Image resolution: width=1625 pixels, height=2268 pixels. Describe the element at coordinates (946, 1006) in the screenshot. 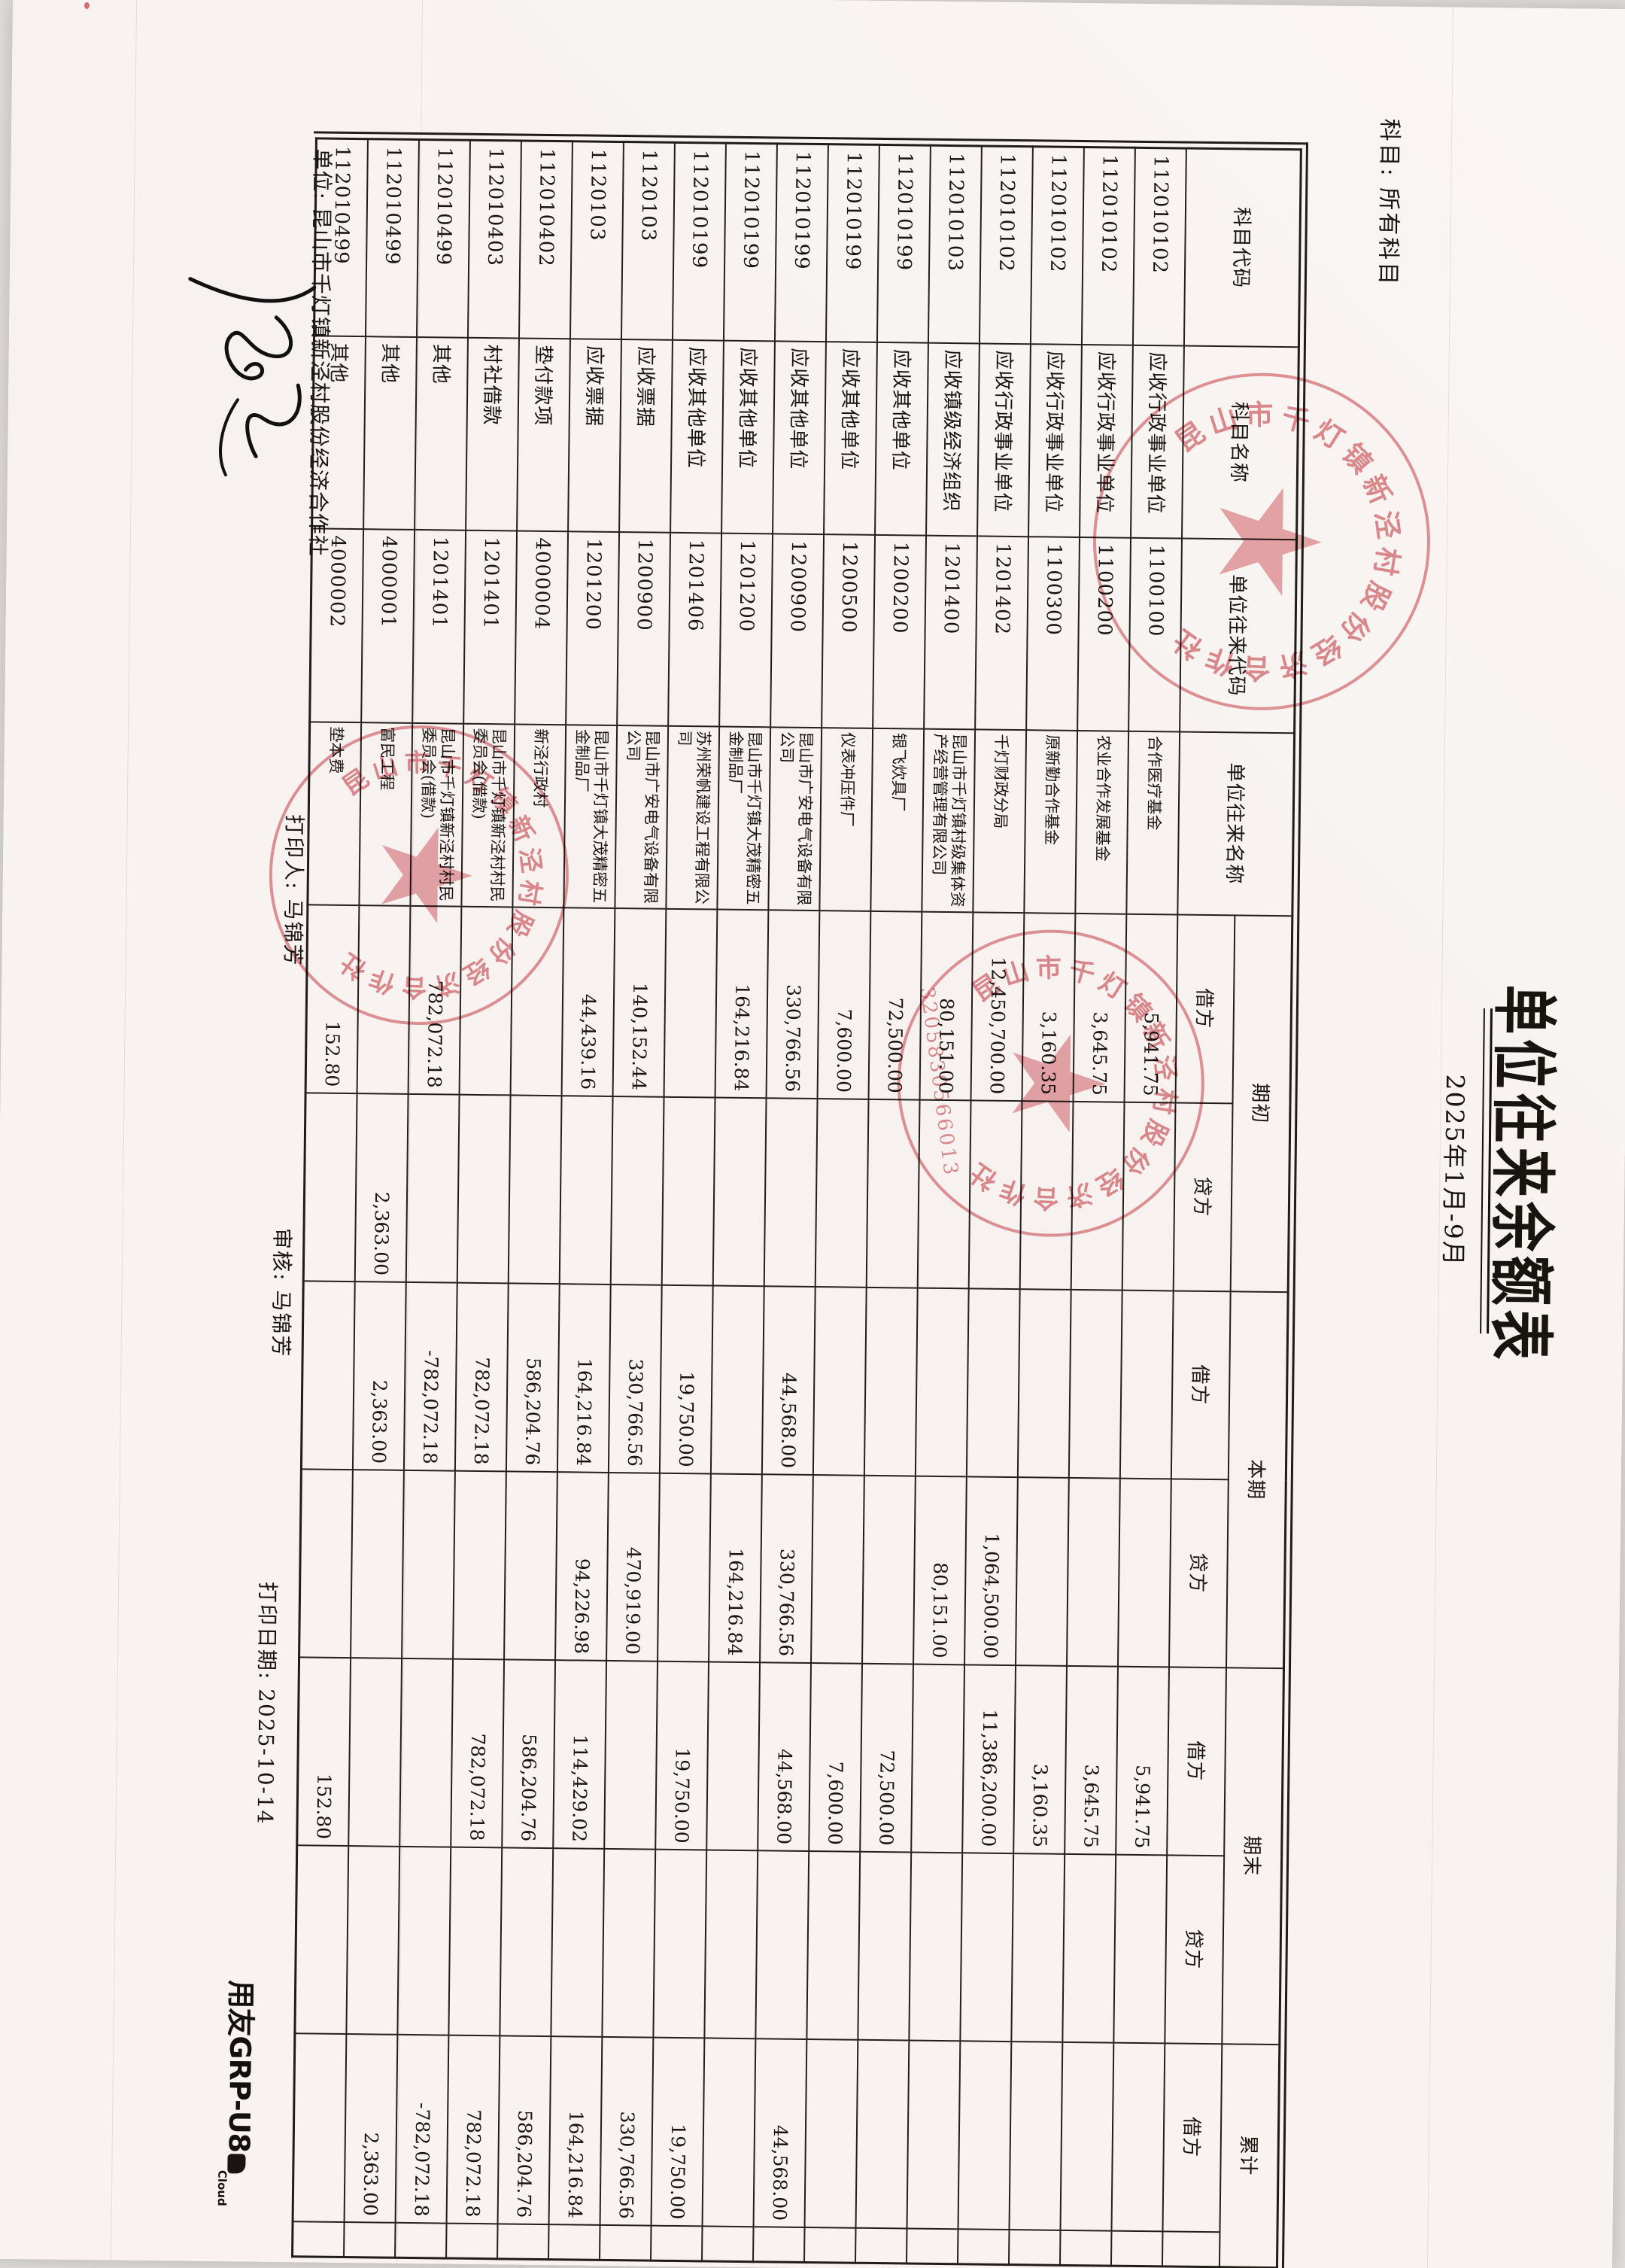

I see `amount-cell: 80,151.00` at that location.